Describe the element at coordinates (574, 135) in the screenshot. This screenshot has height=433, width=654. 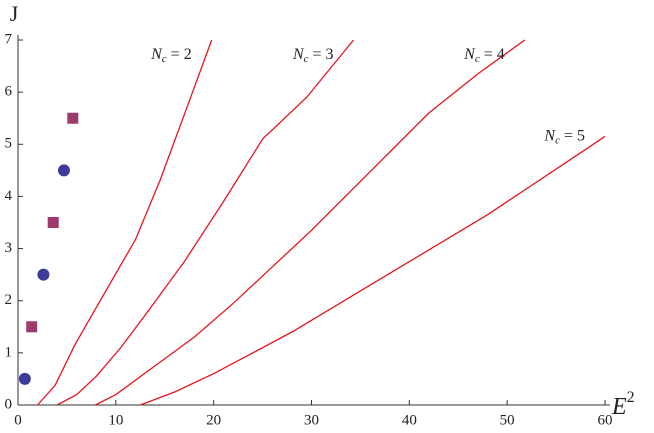
I see `label-rest: = 5` at that location.